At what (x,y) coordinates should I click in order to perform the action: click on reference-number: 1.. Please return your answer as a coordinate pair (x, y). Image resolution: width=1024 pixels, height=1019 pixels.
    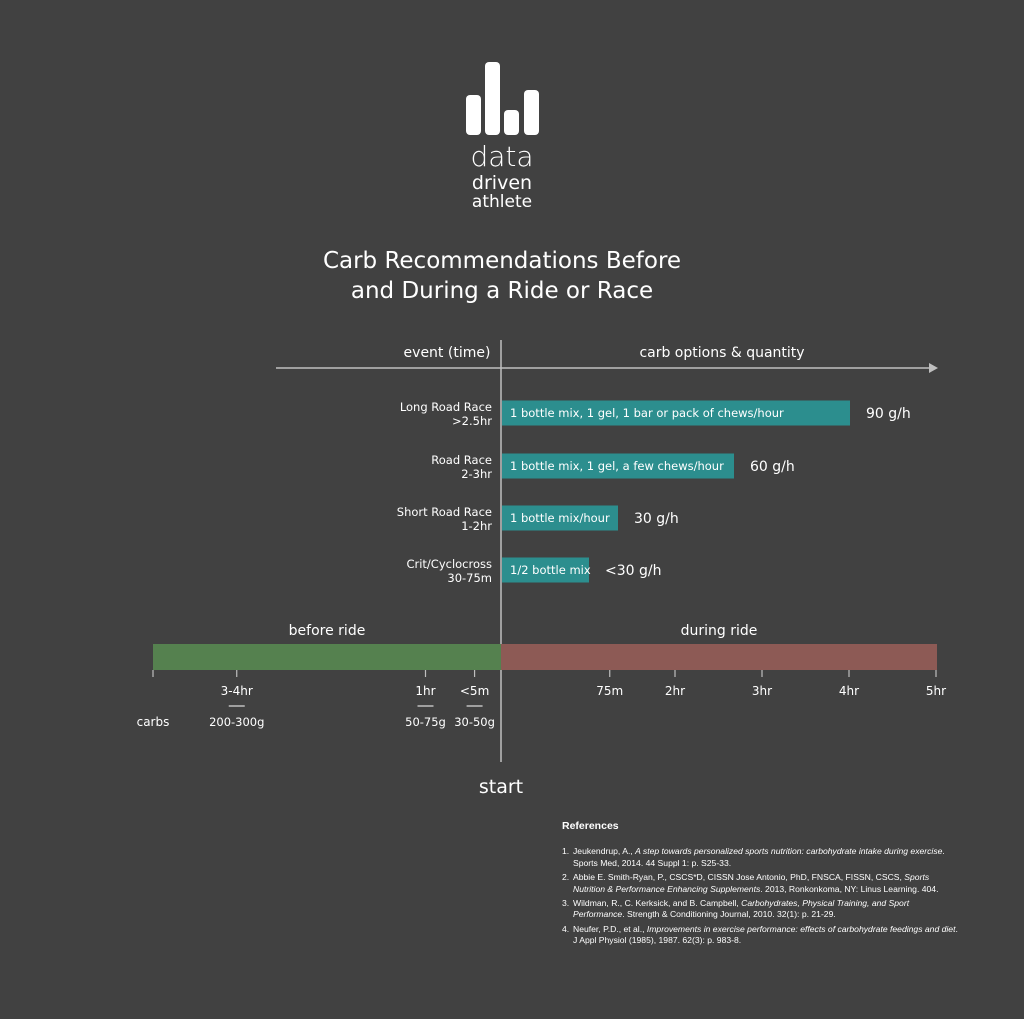
    Looking at the image, I should click on (566, 851).